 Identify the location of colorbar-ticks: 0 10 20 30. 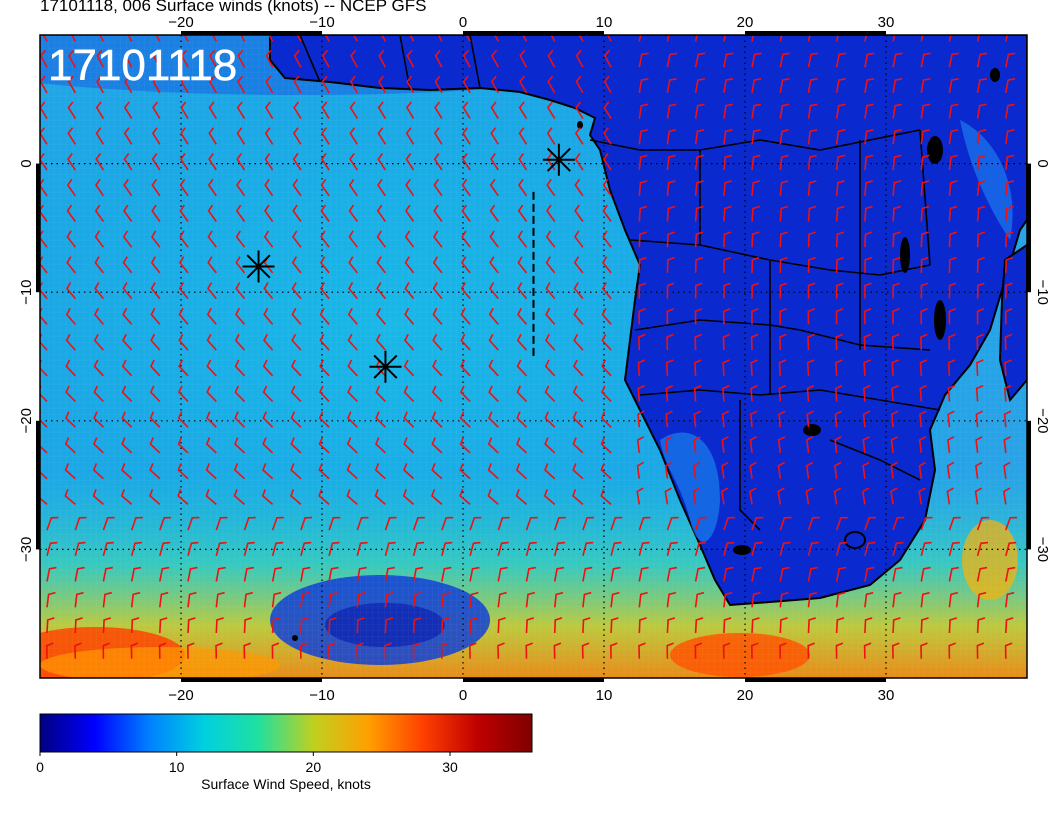
(247, 763).